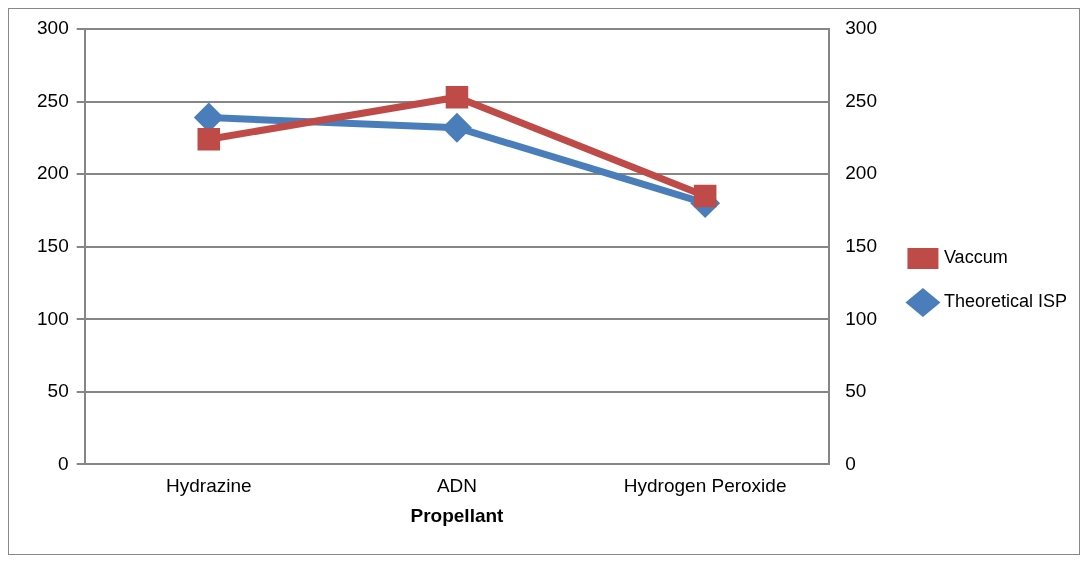 This screenshot has height=565, width=1091. I want to click on y2-tick-label: 100, so click(861, 318).